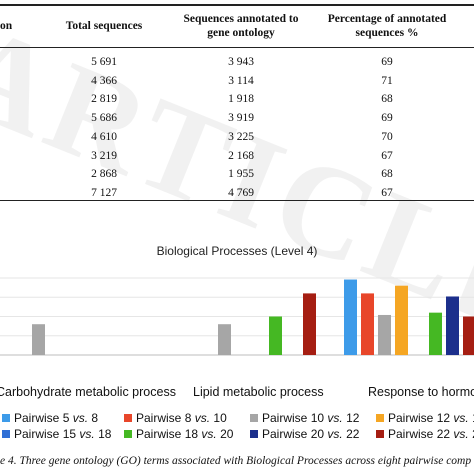 The image size is (474, 474). I want to click on legend-label-part: 15, so click(69, 434).